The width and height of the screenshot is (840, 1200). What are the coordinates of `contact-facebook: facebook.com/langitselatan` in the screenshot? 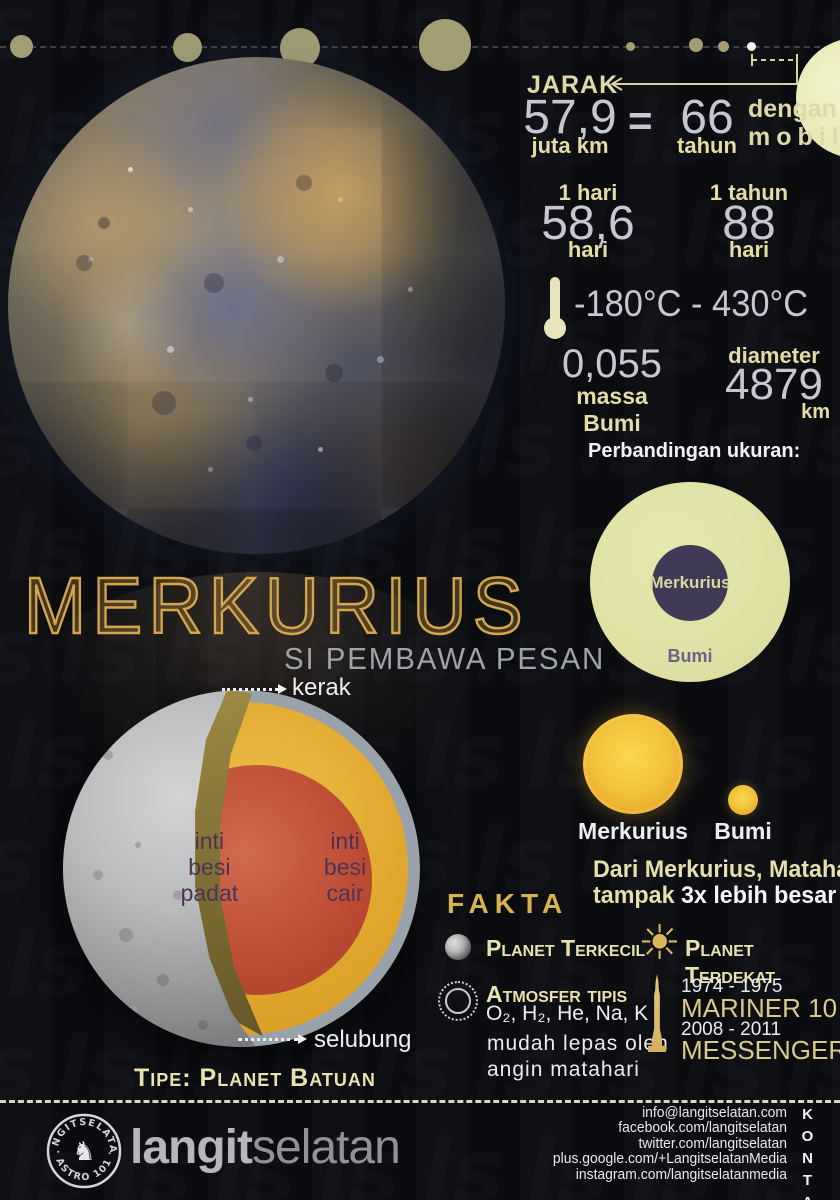 It's located at (702, 1128).